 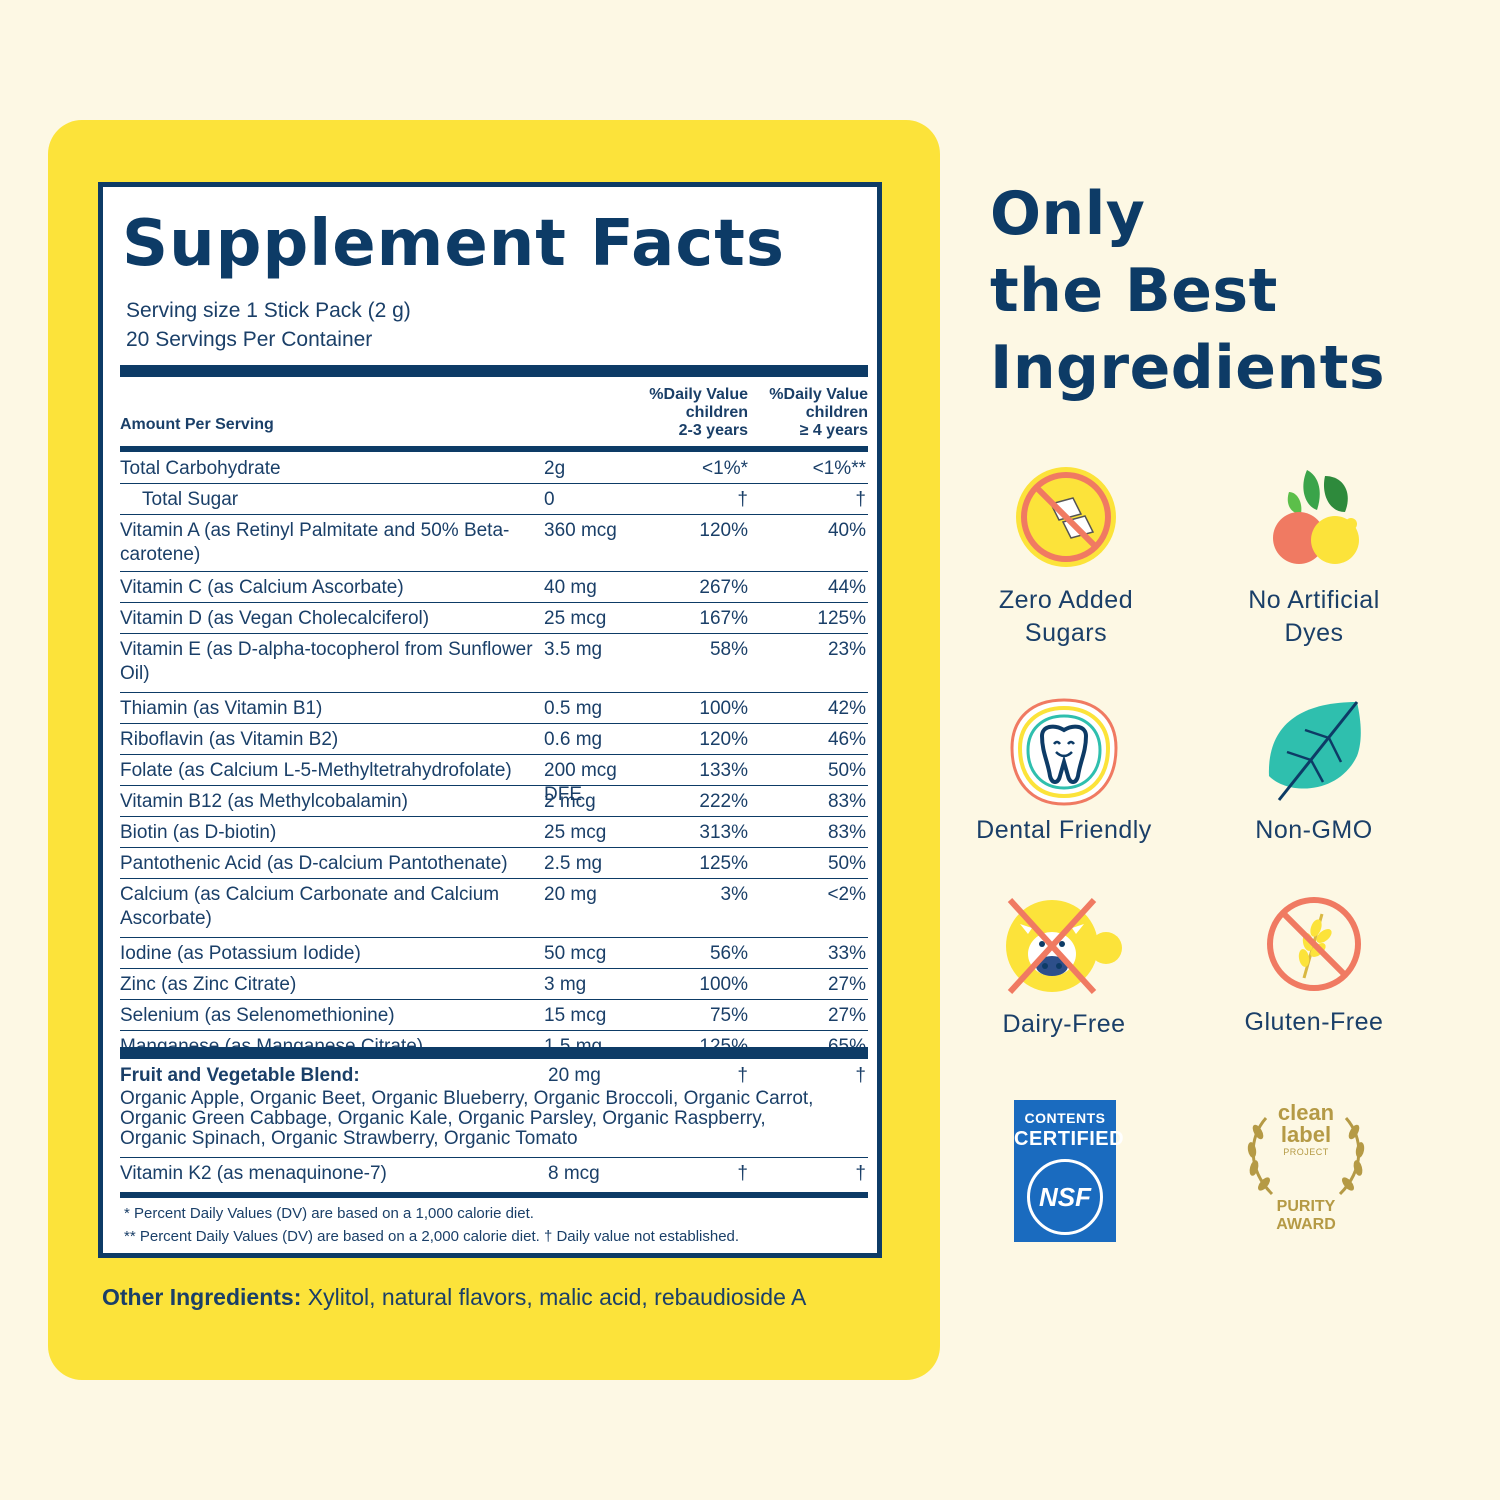 I want to click on no-dairy-icon, so click(x=1064, y=946).